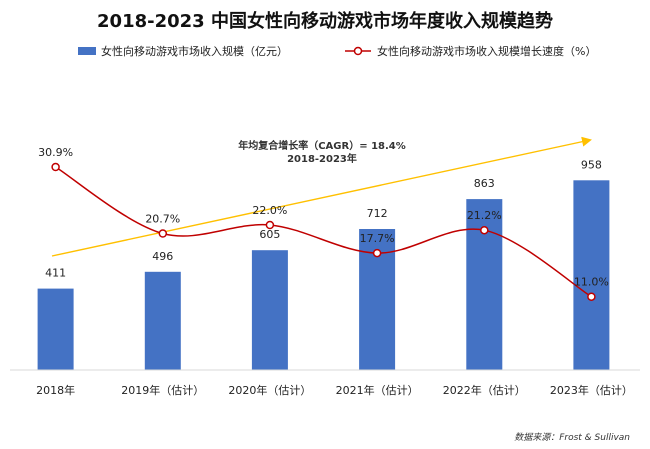 This screenshot has width=650, height=449. What do you see at coordinates (484, 183) in the screenshot?
I see `bar-value-label-4: 863` at bounding box center [484, 183].